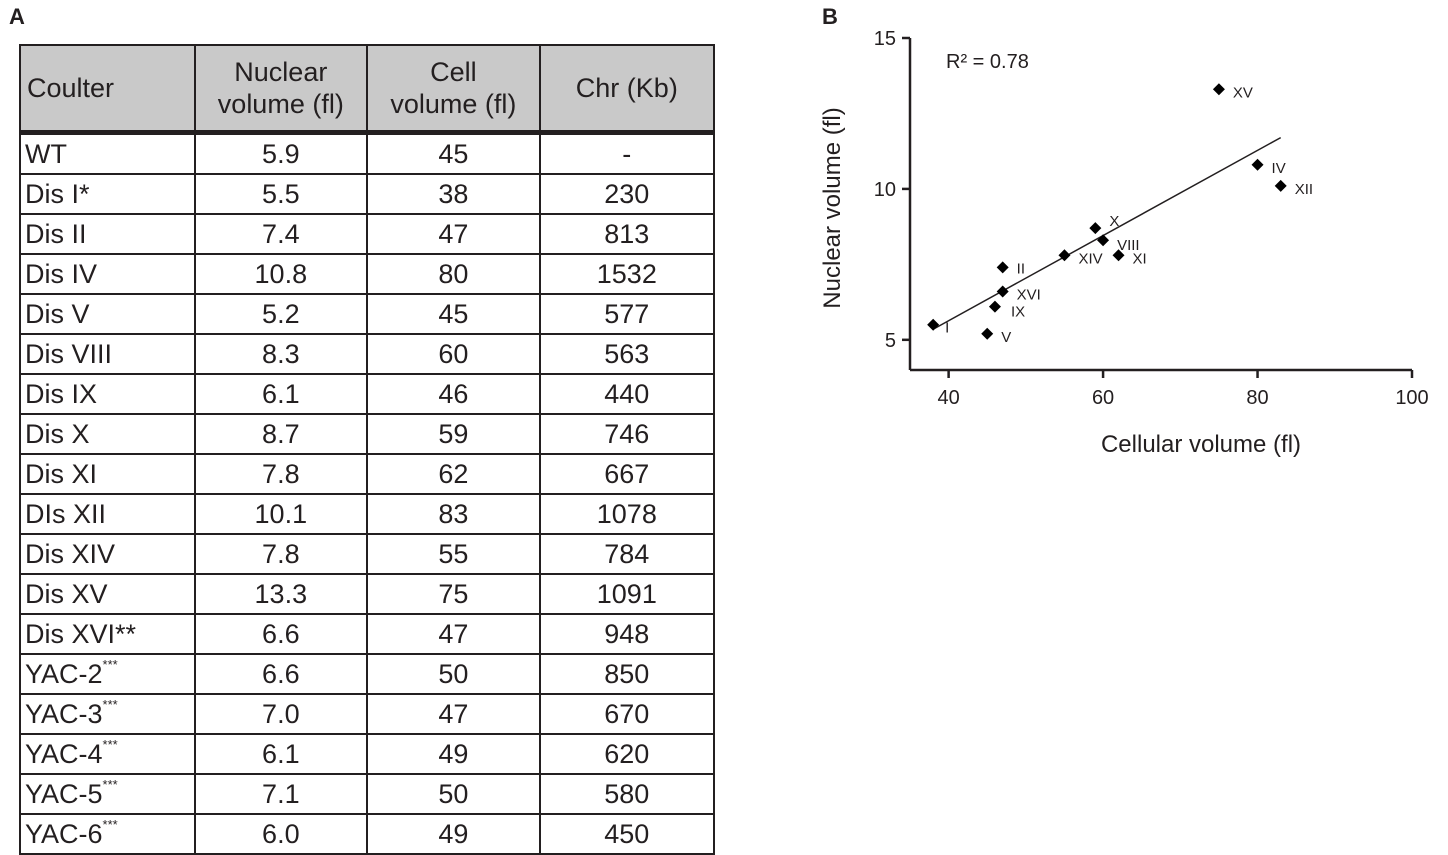 The image size is (1448, 855). I want to click on cell-strain: Dis II, so click(107, 234).